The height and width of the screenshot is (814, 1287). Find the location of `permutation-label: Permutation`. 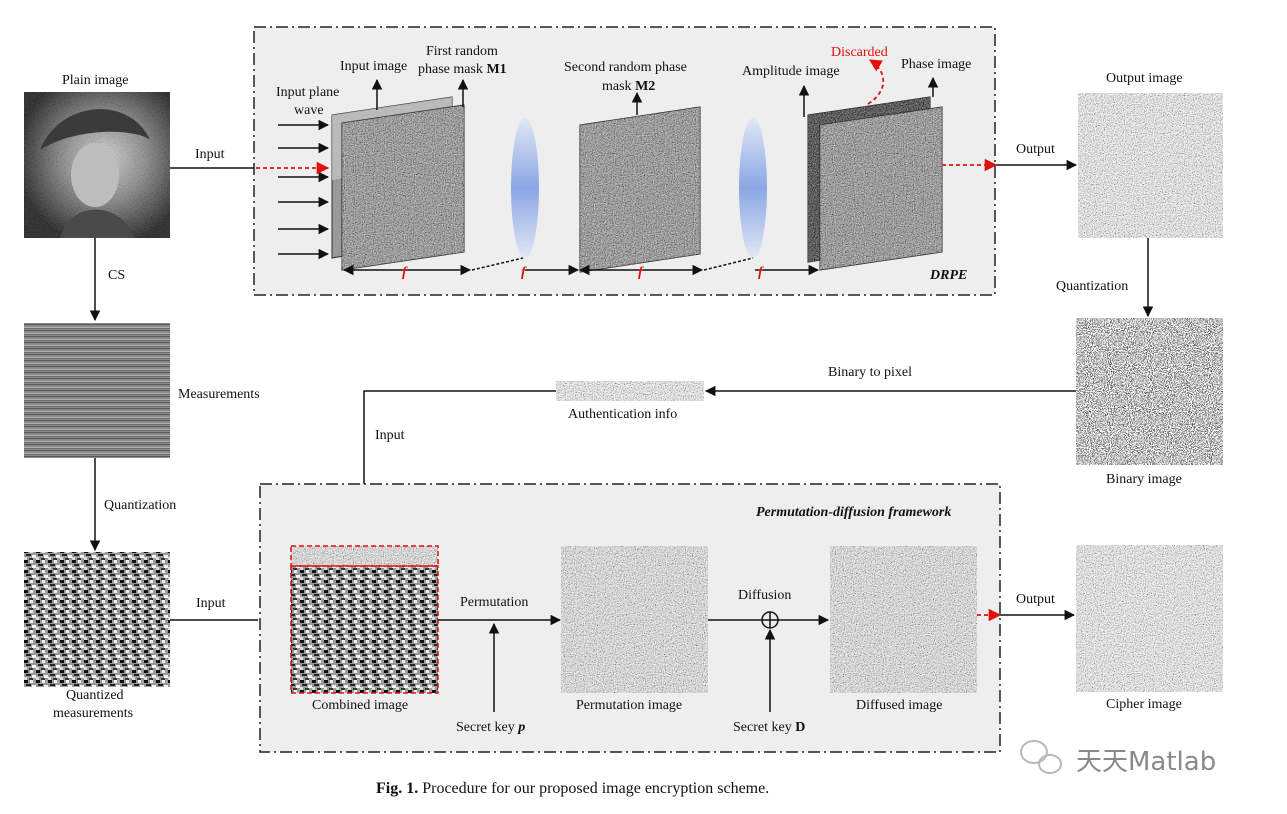

permutation-label: Permutation is located at coordinates (494, 602).